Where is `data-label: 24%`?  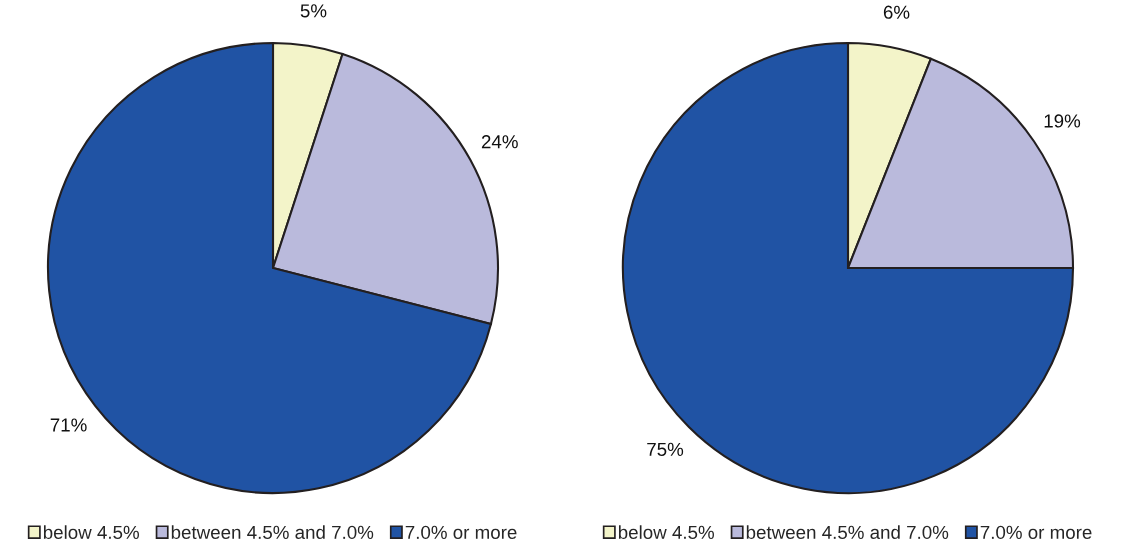
data-label: 24% is located at coordinates (499, 142).